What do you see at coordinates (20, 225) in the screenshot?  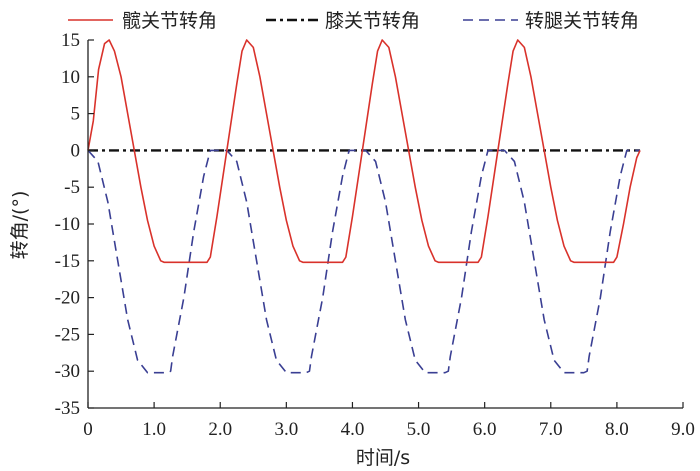 I see `y-axis-title: 转角/(°)` at bounding box center [20, 225].